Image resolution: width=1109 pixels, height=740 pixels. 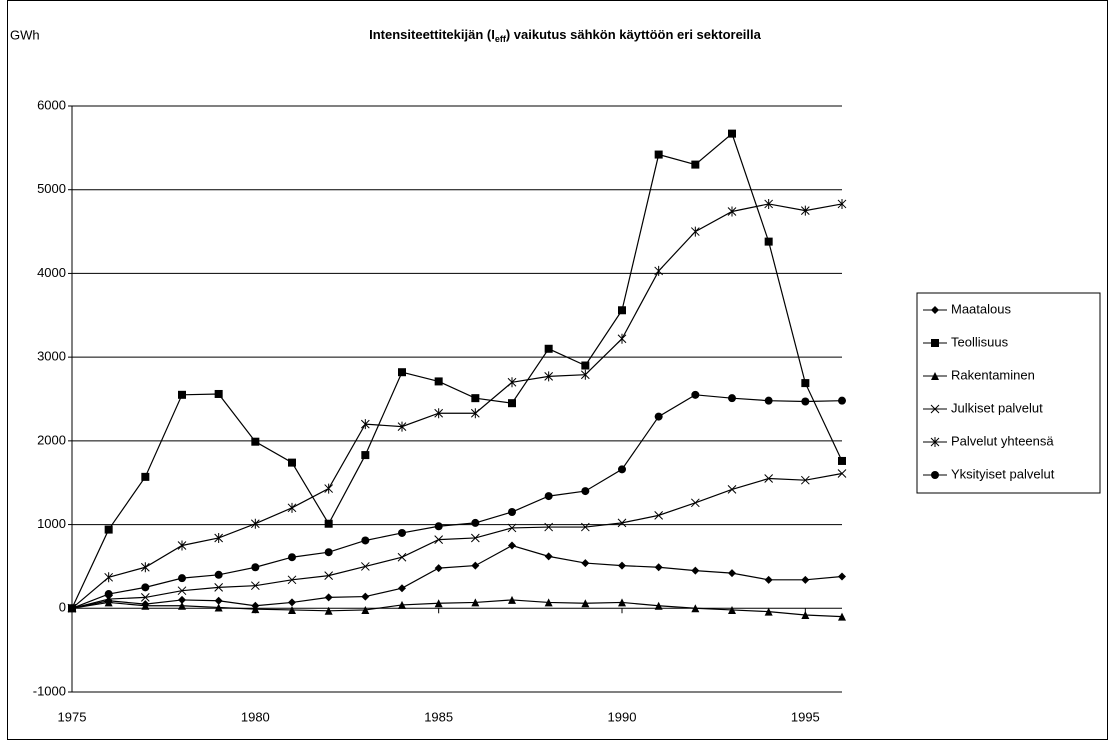 What do you see at coordinates (51, 439) in the screenshot?
I see `y-tick-label: 2000` at bounding box center [51, 439].